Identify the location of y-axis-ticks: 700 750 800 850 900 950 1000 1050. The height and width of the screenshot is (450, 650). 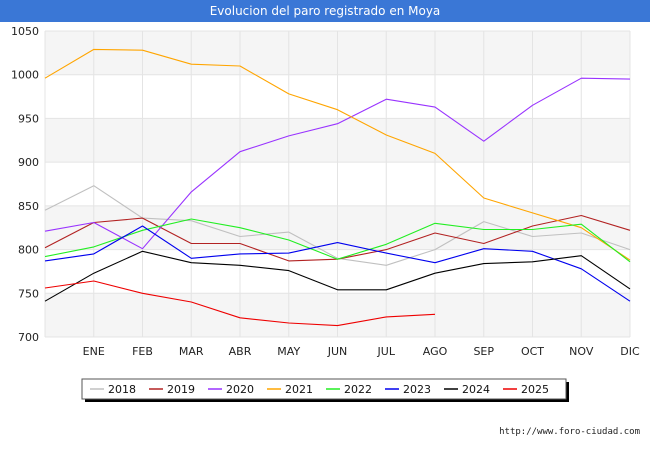
(25, 184).